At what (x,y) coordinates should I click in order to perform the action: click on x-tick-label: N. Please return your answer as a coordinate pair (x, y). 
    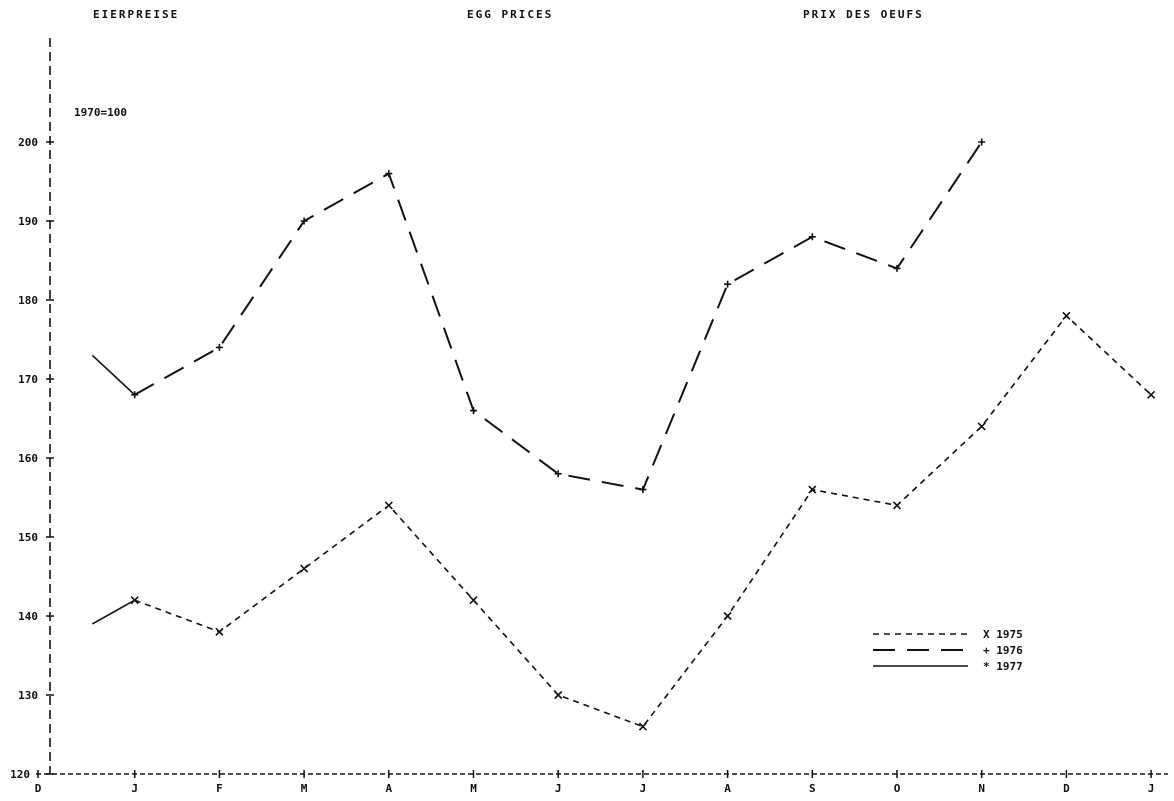
    Looking at the image, I should click on (981, 788).